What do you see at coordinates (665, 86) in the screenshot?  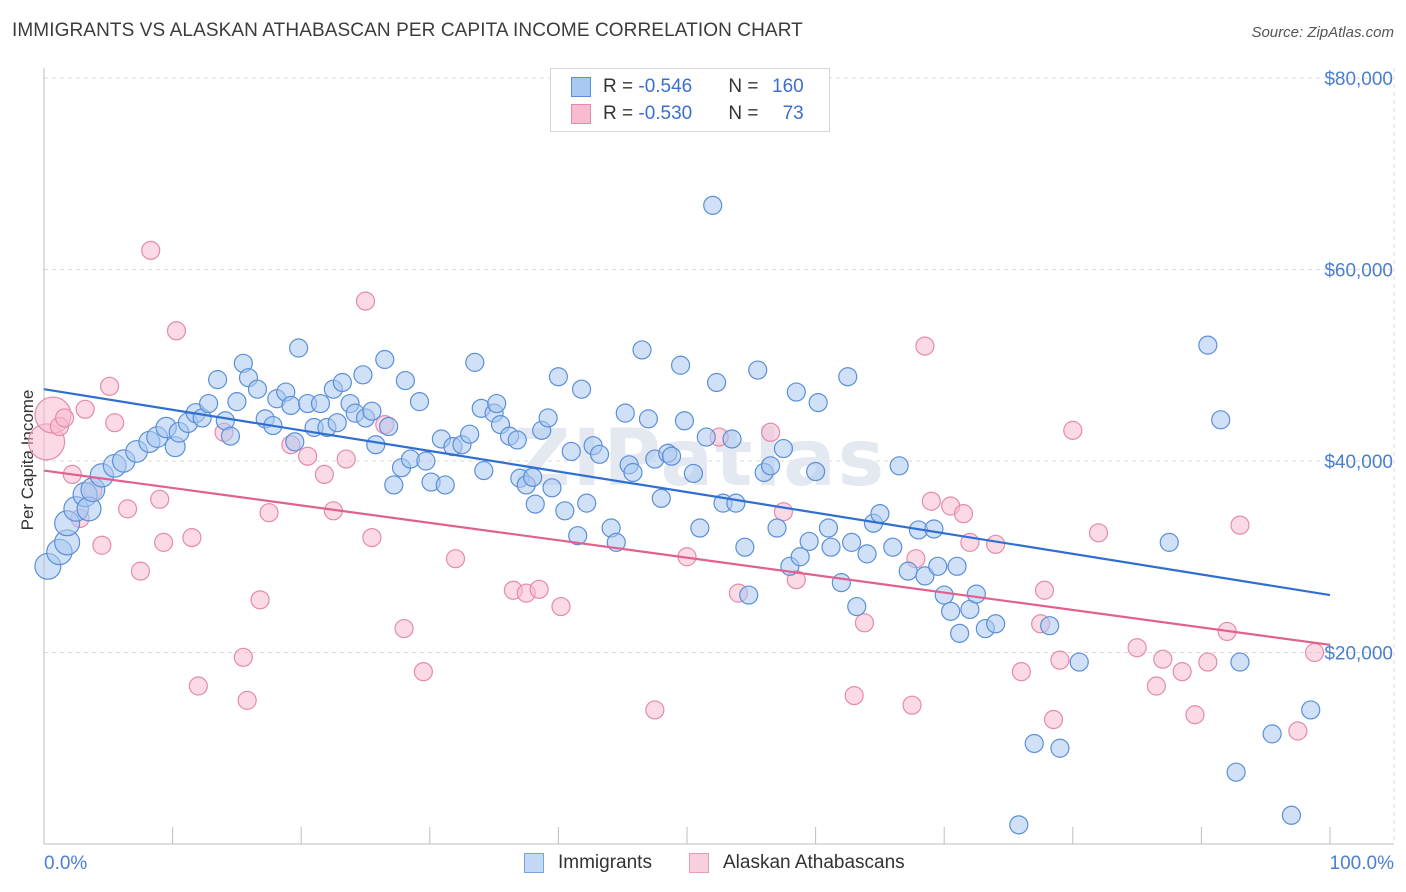 I see `legend-r-value: -0.546` at bounding box center [665, 86].